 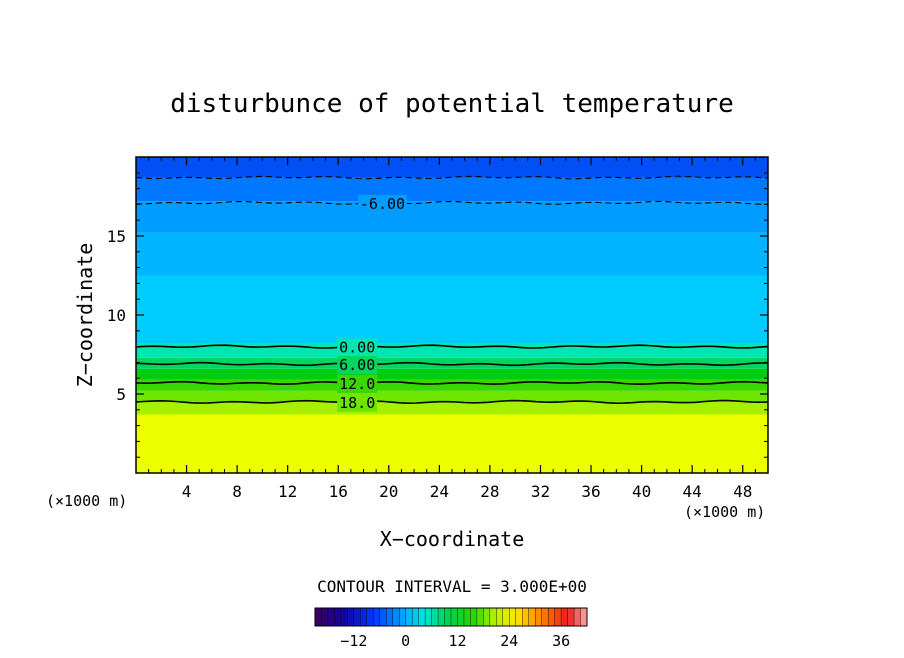 I want to click on colorbar-tick-label-36: 36, so click(x=561, y=641).